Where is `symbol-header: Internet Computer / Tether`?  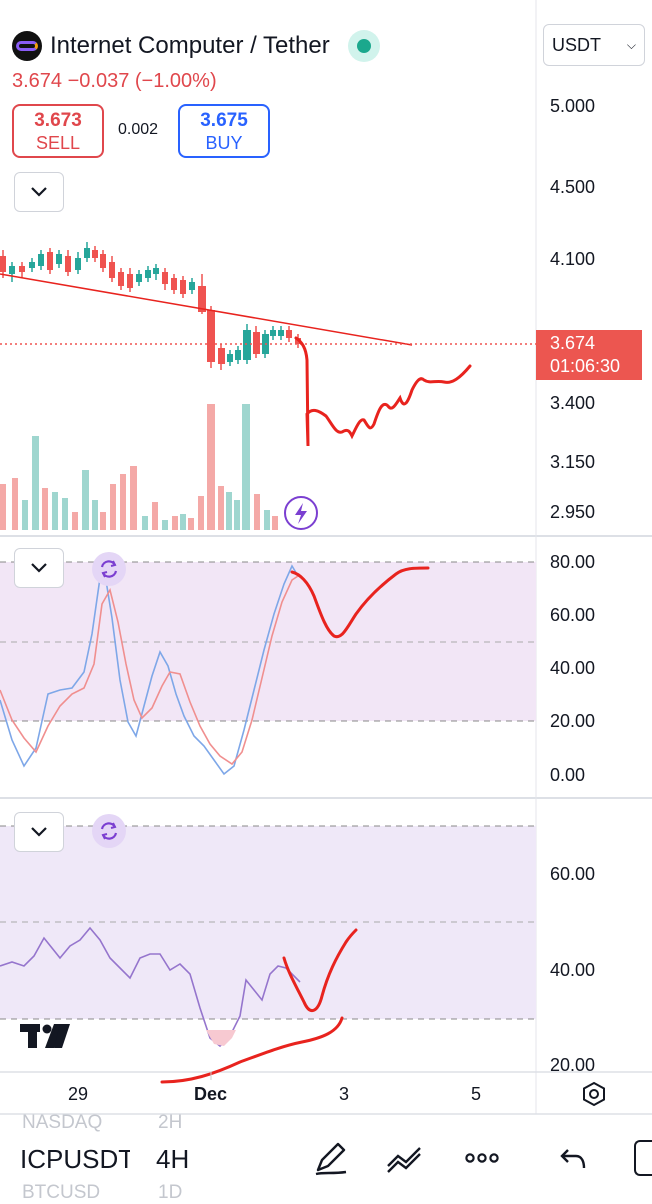
symbol-header: Internet Computer / Tether is located at coordinates (196, 46).